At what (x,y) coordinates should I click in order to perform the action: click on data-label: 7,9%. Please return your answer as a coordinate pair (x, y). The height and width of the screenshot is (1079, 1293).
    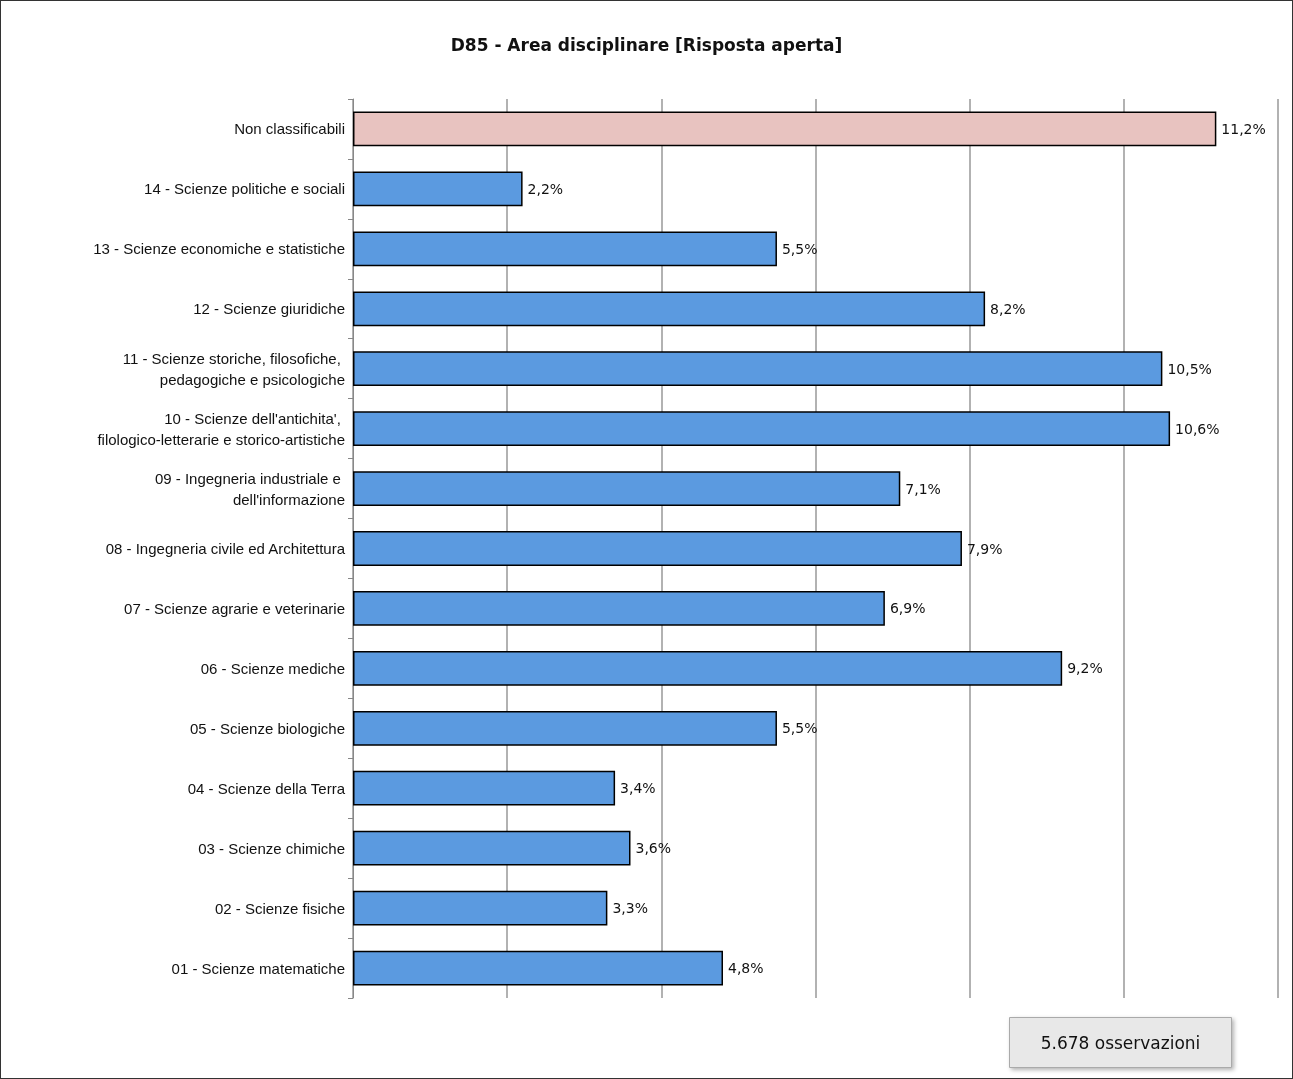
    Looking at the image, I should click on (984, 548).